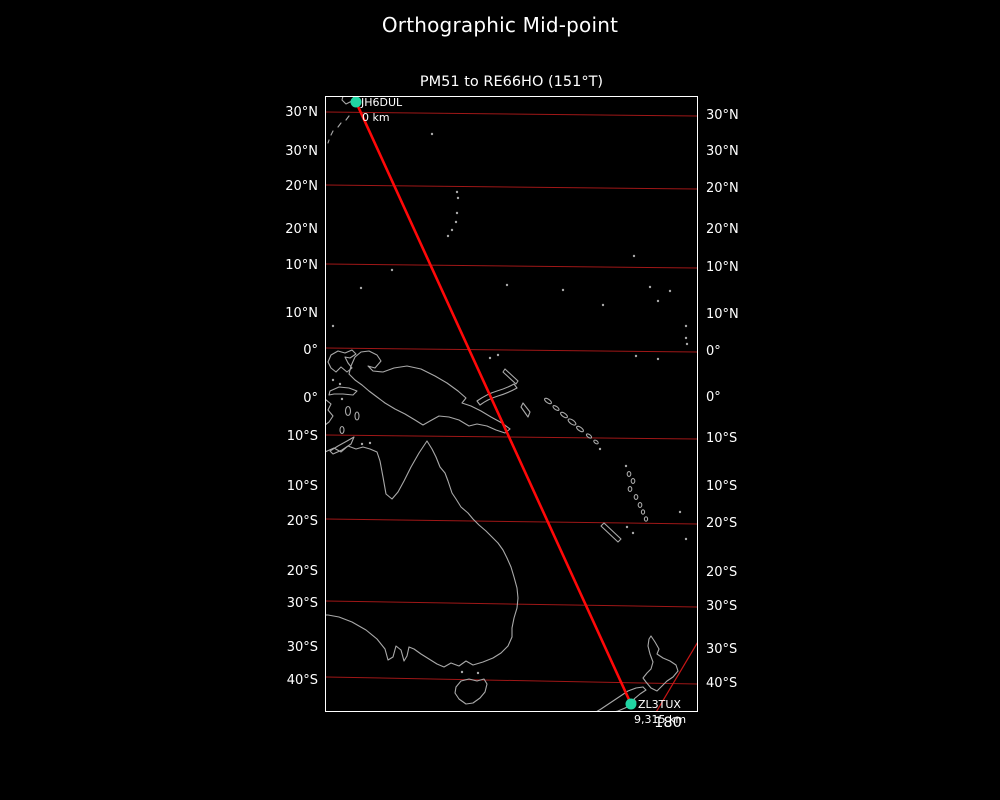 The height and width of the screenshot is (800, 1000). What do you see at coordinates (511, 521) in the screenshot?
I see `parallel-20°S` at bounding box center [511, 521].